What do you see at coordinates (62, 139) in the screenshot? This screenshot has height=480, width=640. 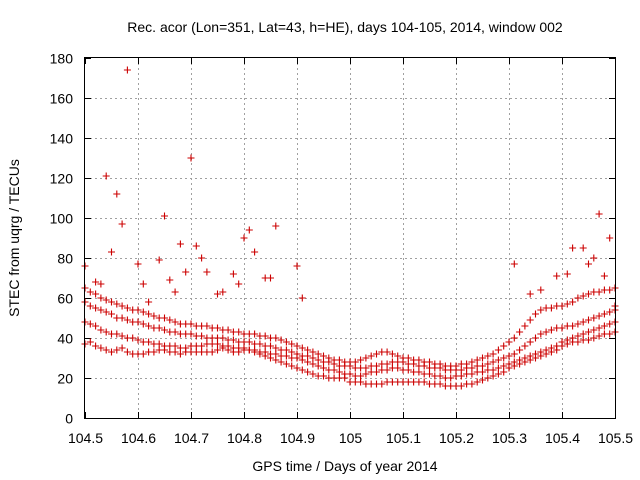 I see `y-tick-label: 140` at bounding box center [62, 139].